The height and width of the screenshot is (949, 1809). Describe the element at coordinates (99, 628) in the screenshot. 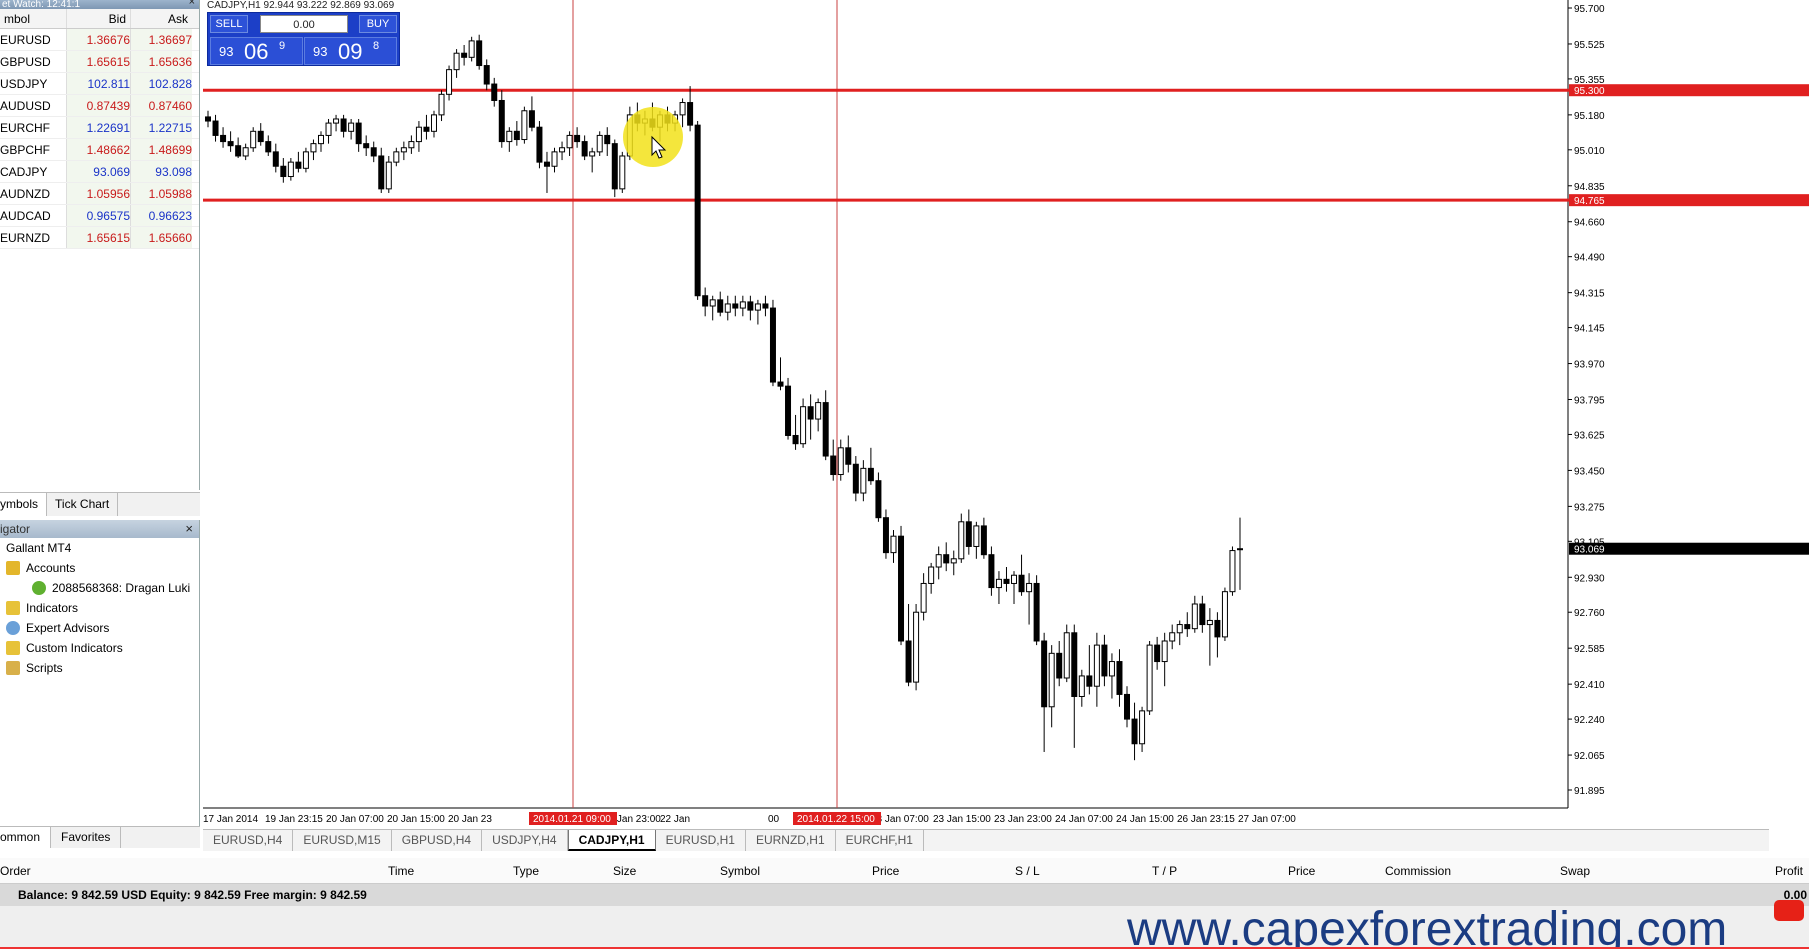

I see `nav-item-expert-advisors: Expert Advisors` at that location.